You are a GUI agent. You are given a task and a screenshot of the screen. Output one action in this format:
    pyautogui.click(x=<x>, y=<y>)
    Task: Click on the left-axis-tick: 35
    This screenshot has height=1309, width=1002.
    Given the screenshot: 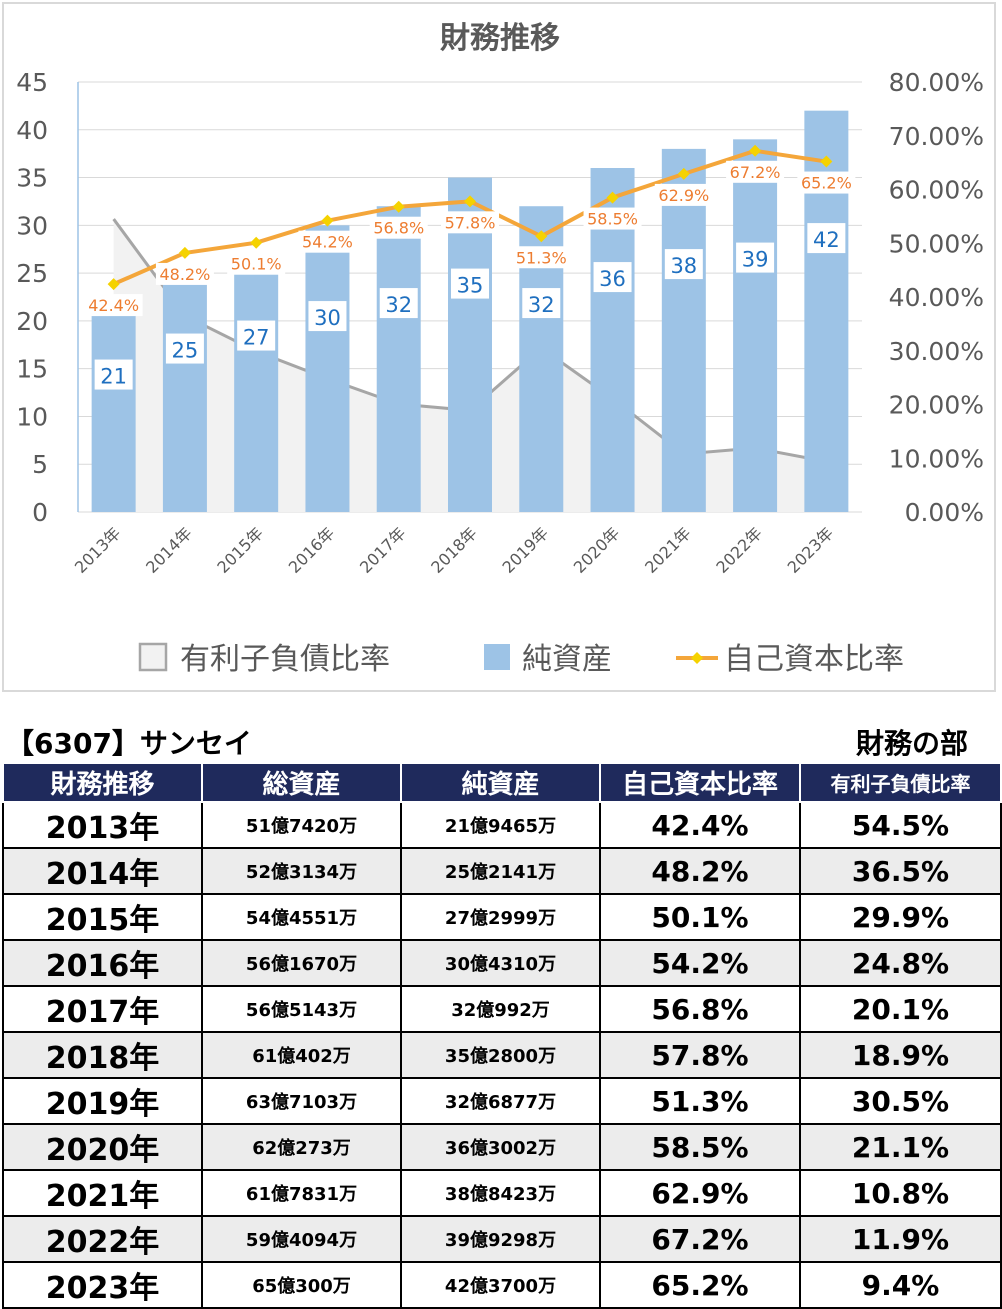 What is the action you would take?
    pyautogui.click(x=32, y=178)
    